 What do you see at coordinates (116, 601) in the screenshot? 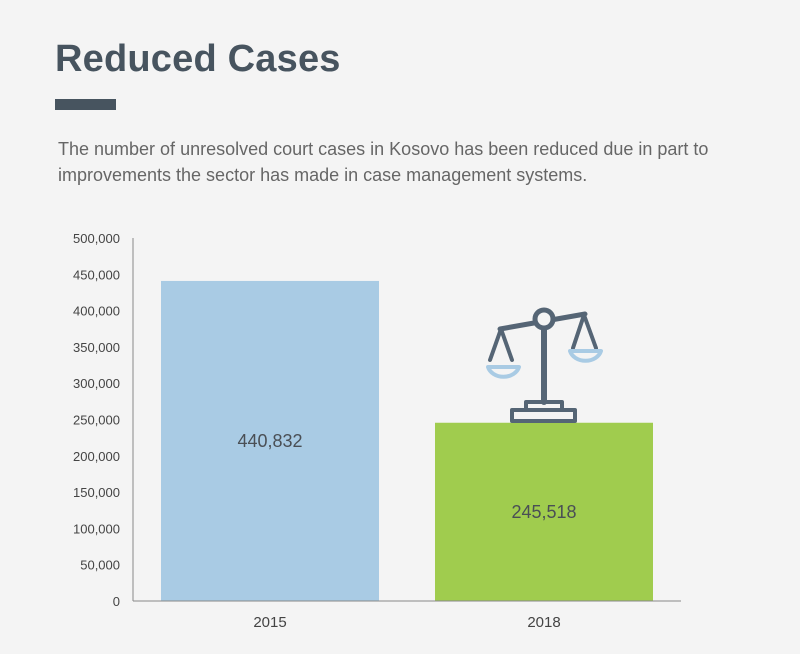
I see `y-tick-label: 0` at bounding box center [116, 601].